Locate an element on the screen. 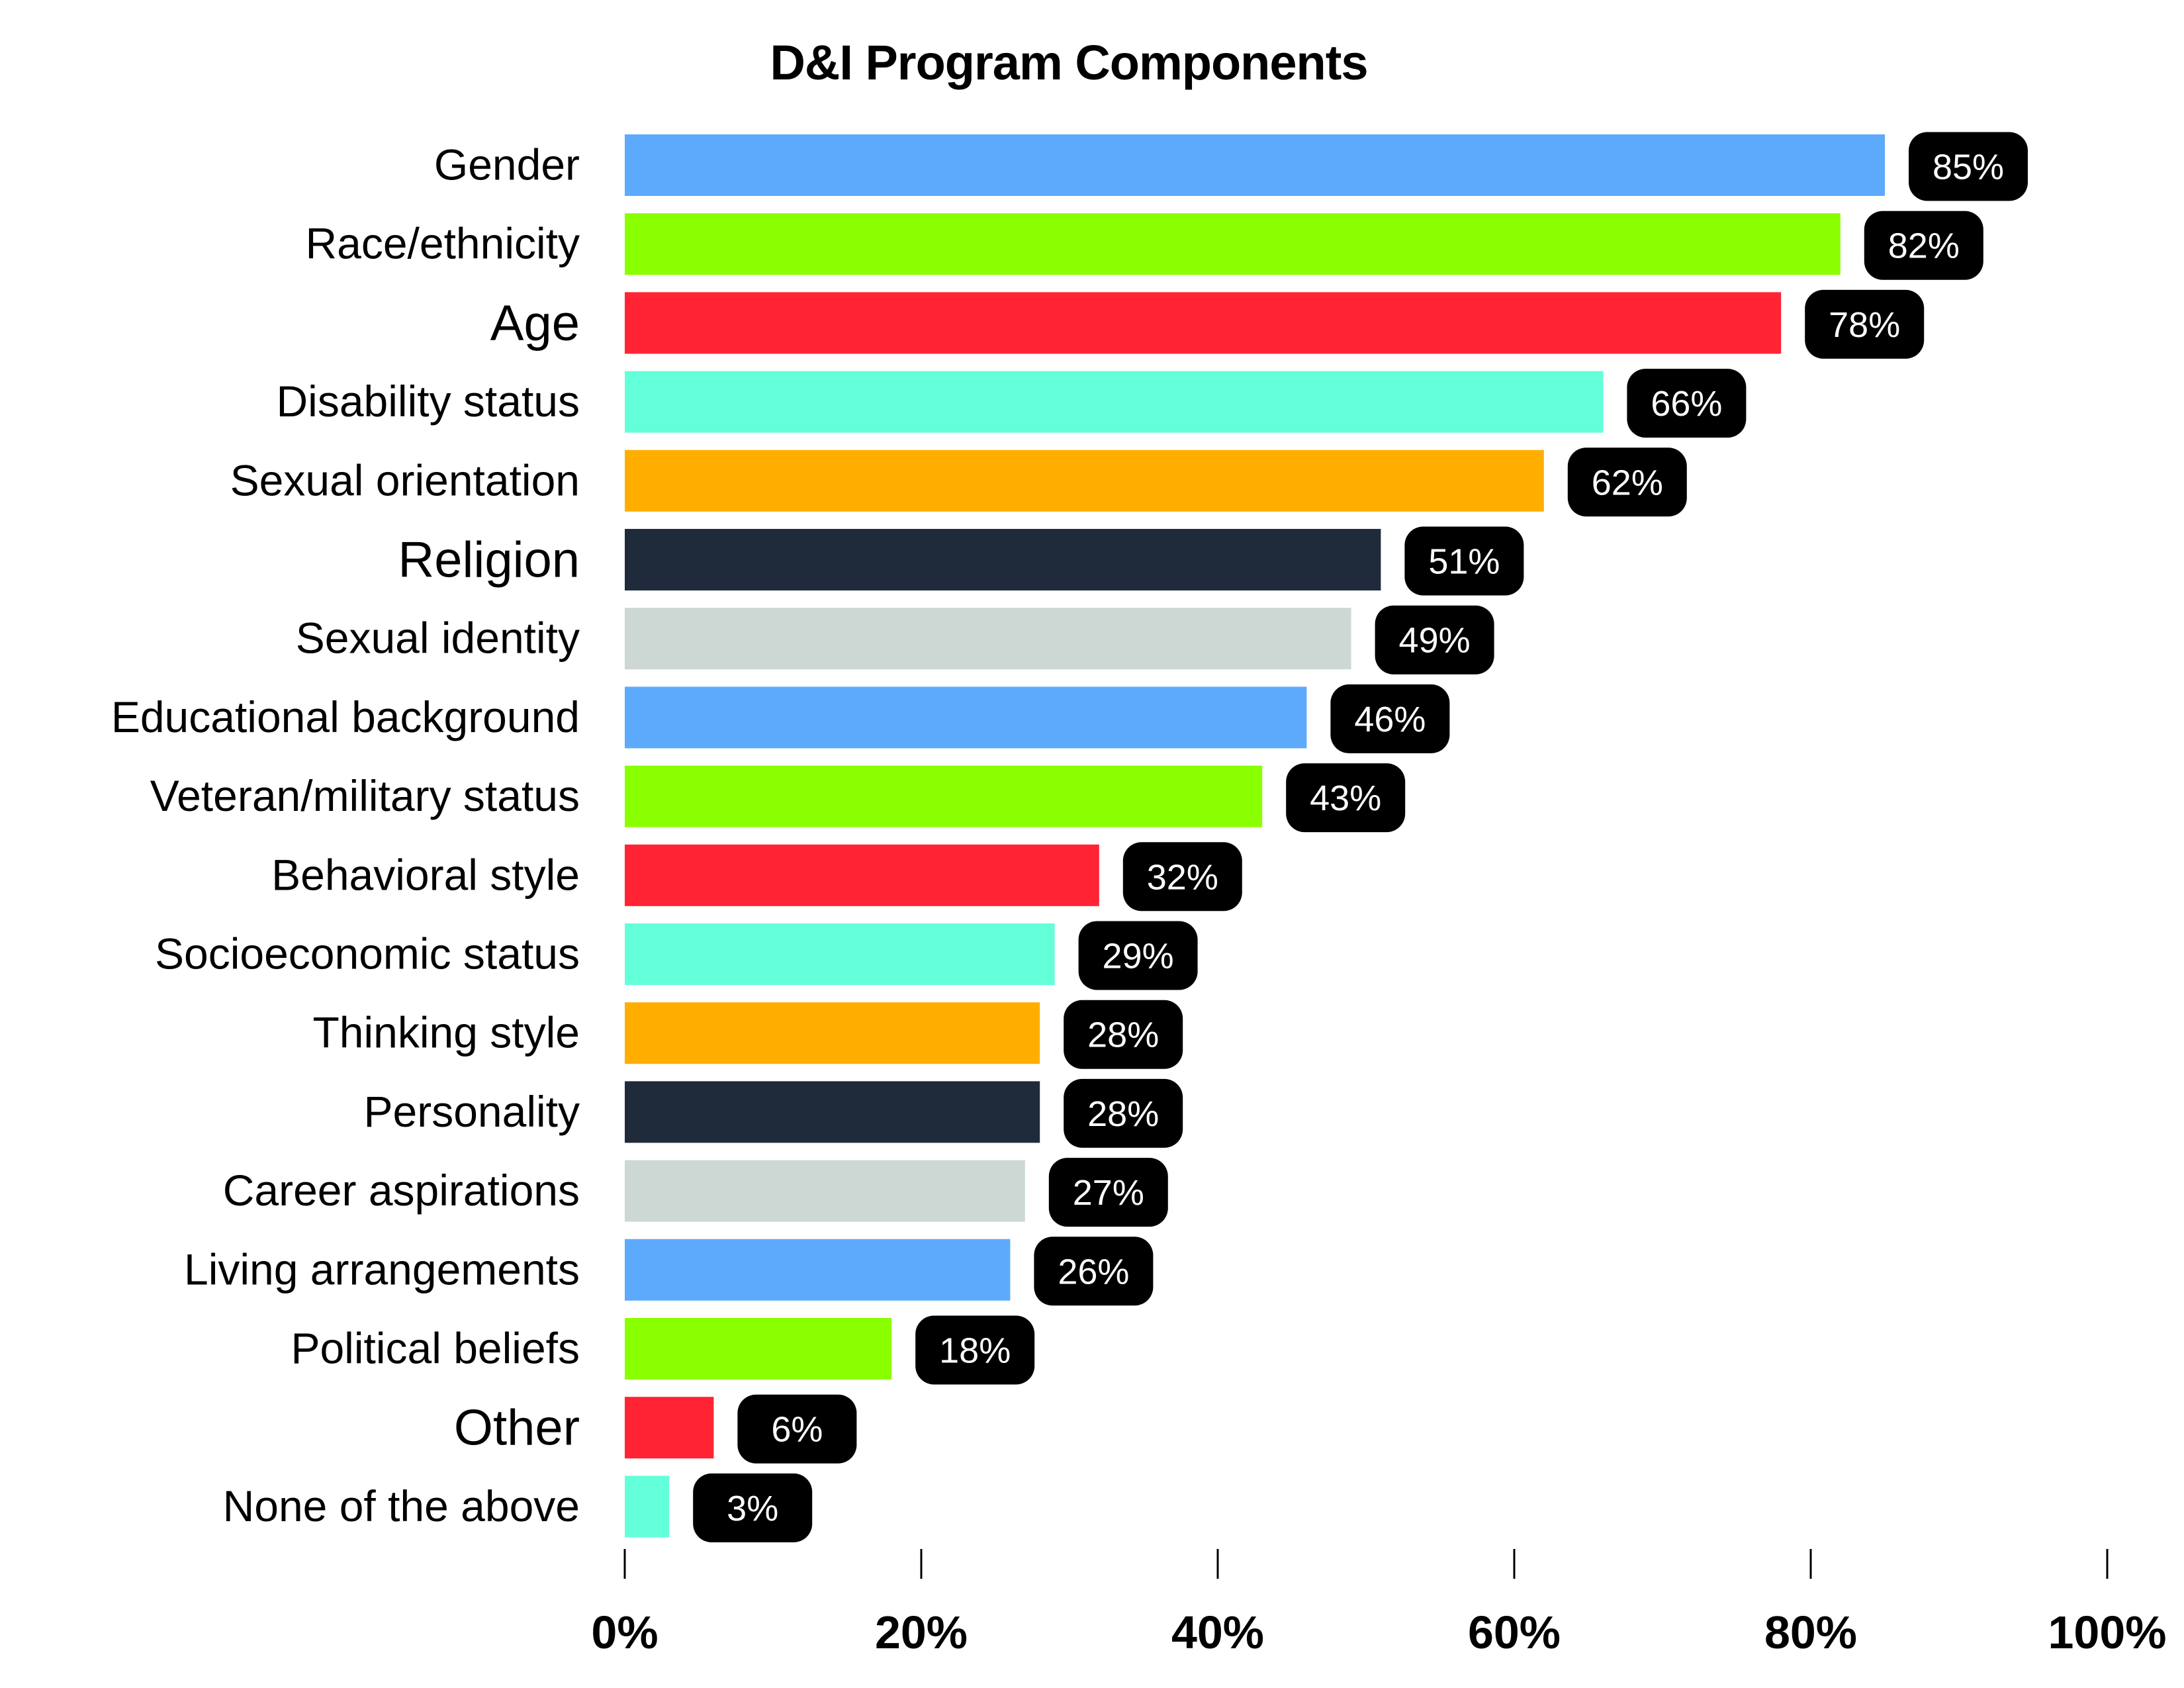 Image resolution: width=2184 pixels, height=1688 pixels. category-label: Other is located at coordinates (517, 1428).